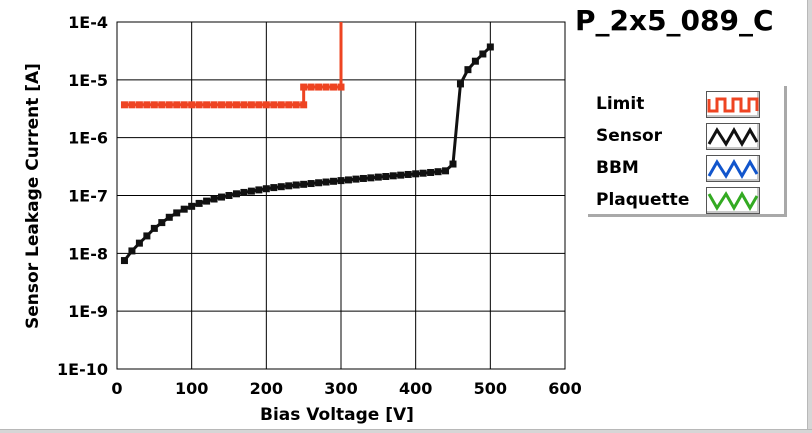  What do you see at coordinates (88, 80) in the screenshot?
I see `y-tick-label: 1E-5` at bounding box center [88, 80].